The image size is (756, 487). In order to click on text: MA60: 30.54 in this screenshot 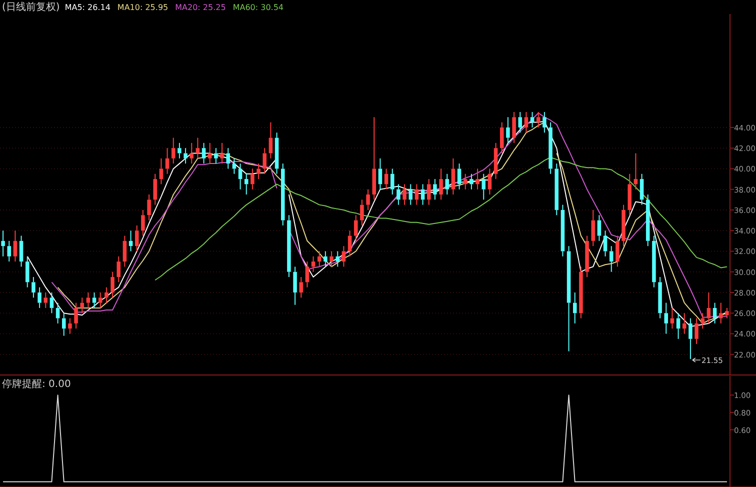, I will do `click(258, 7)`.